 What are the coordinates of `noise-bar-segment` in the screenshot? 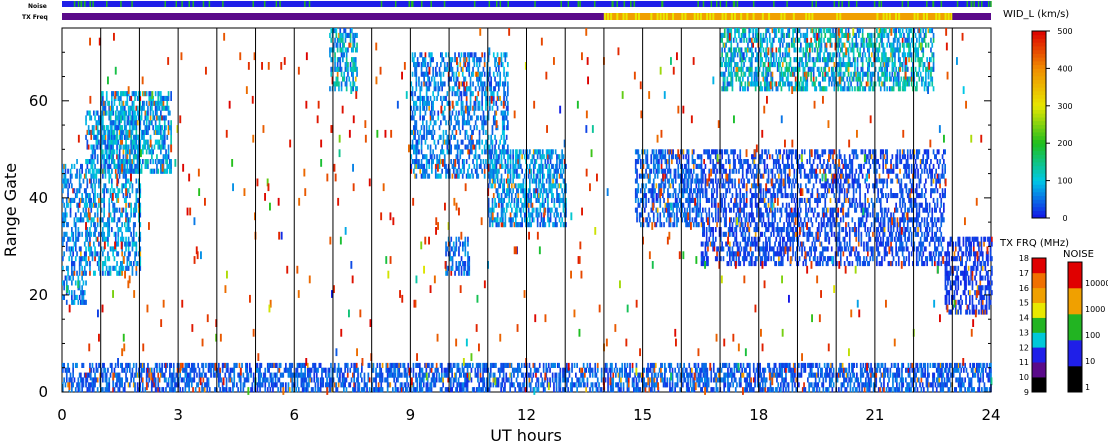 It's located at (634, 4).